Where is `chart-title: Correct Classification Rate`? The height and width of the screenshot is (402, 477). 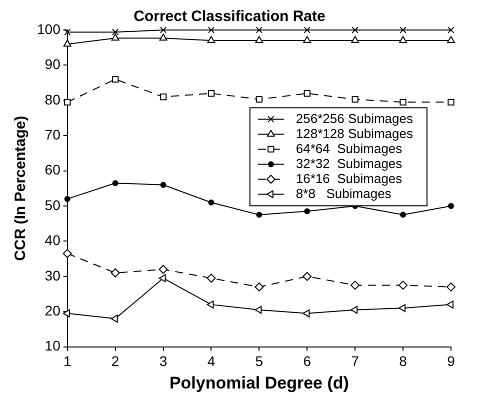 chart-title: Correct Classification Rate is located at coordinates (230, 17).